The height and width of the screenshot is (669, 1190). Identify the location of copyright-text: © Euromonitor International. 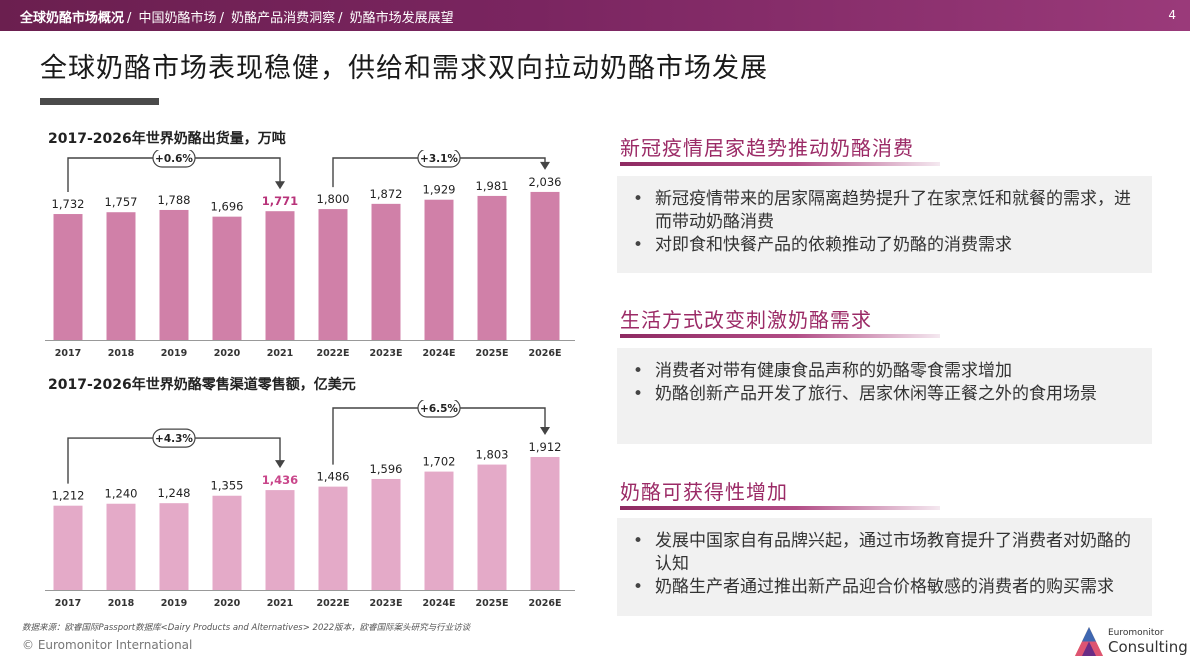
(107, 645).